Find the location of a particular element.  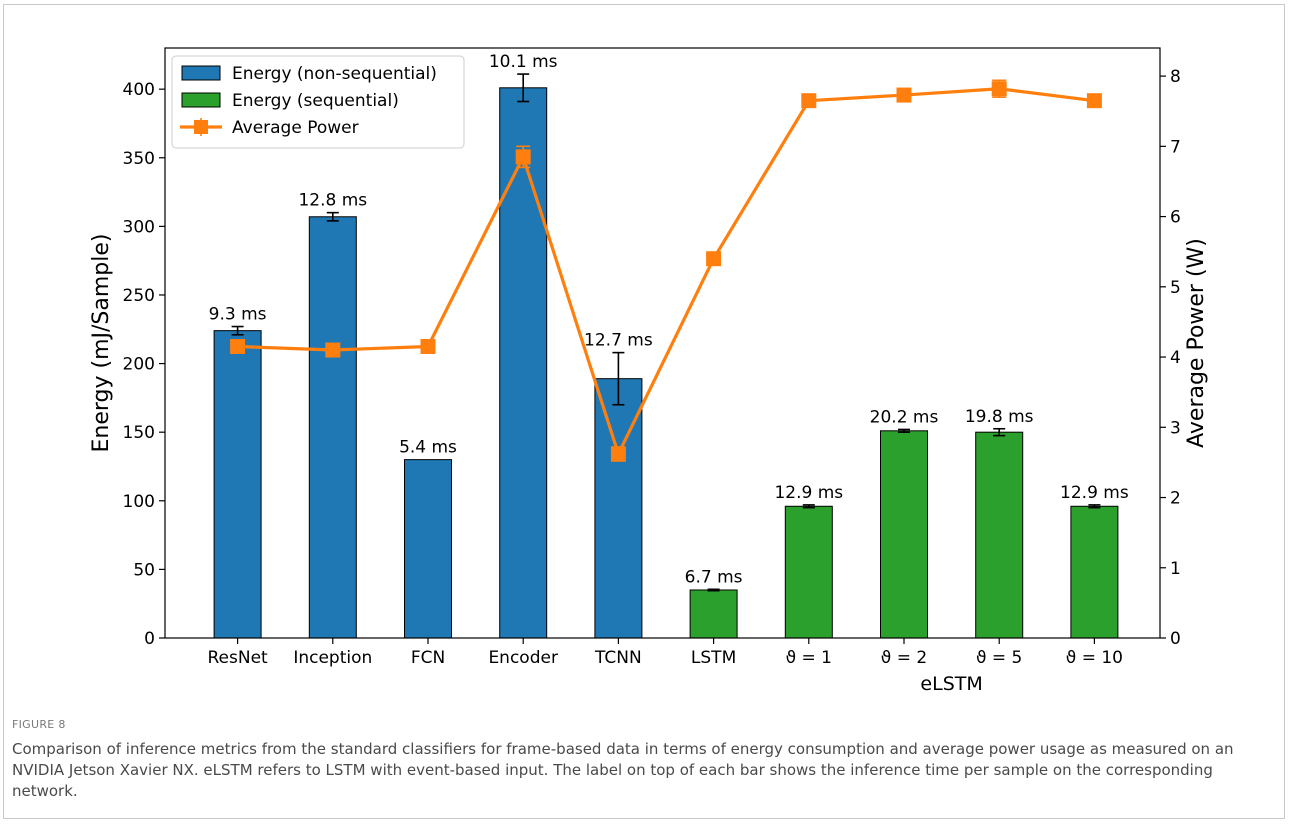

y-axis-title: Energy (mJ/Sample) is located at coordinates (101, 342).